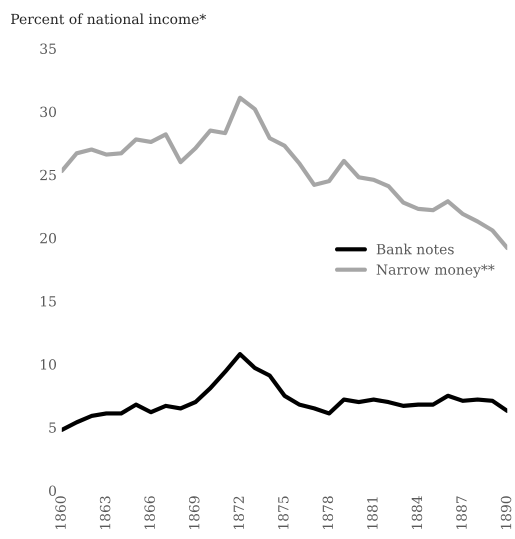 The image size is (515, 539). What do you see at coordinates (328, 513) in the screenshot?
I see `x-tick-label: 1878` at bounding box center [328, 513].